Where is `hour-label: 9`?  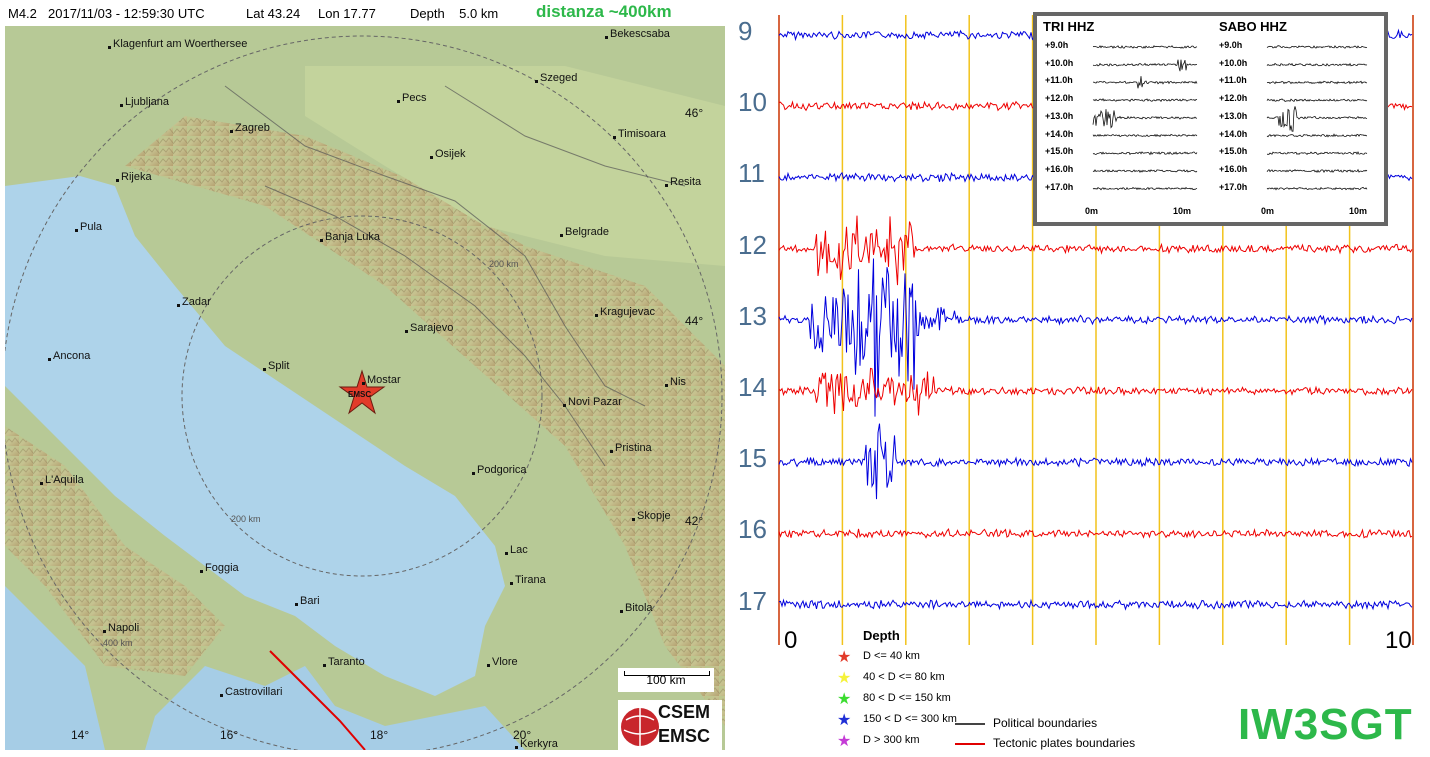
hour-label: 9 is located at coordinates (745, 31).